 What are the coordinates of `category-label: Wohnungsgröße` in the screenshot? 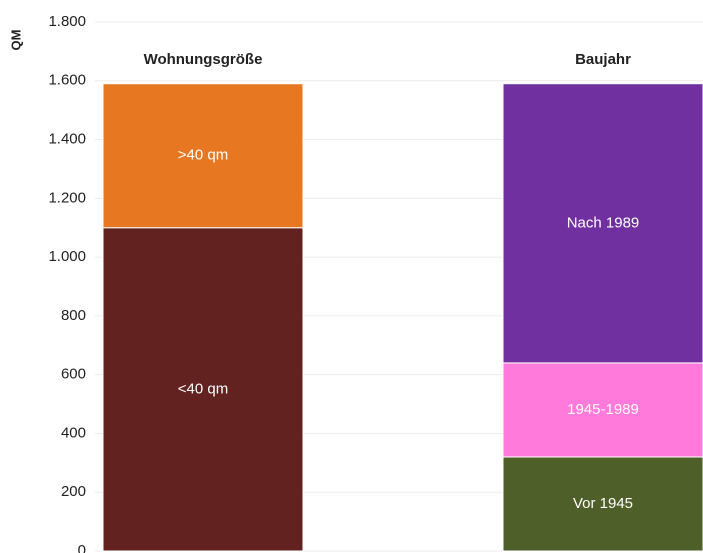 It's located at (203, 59).